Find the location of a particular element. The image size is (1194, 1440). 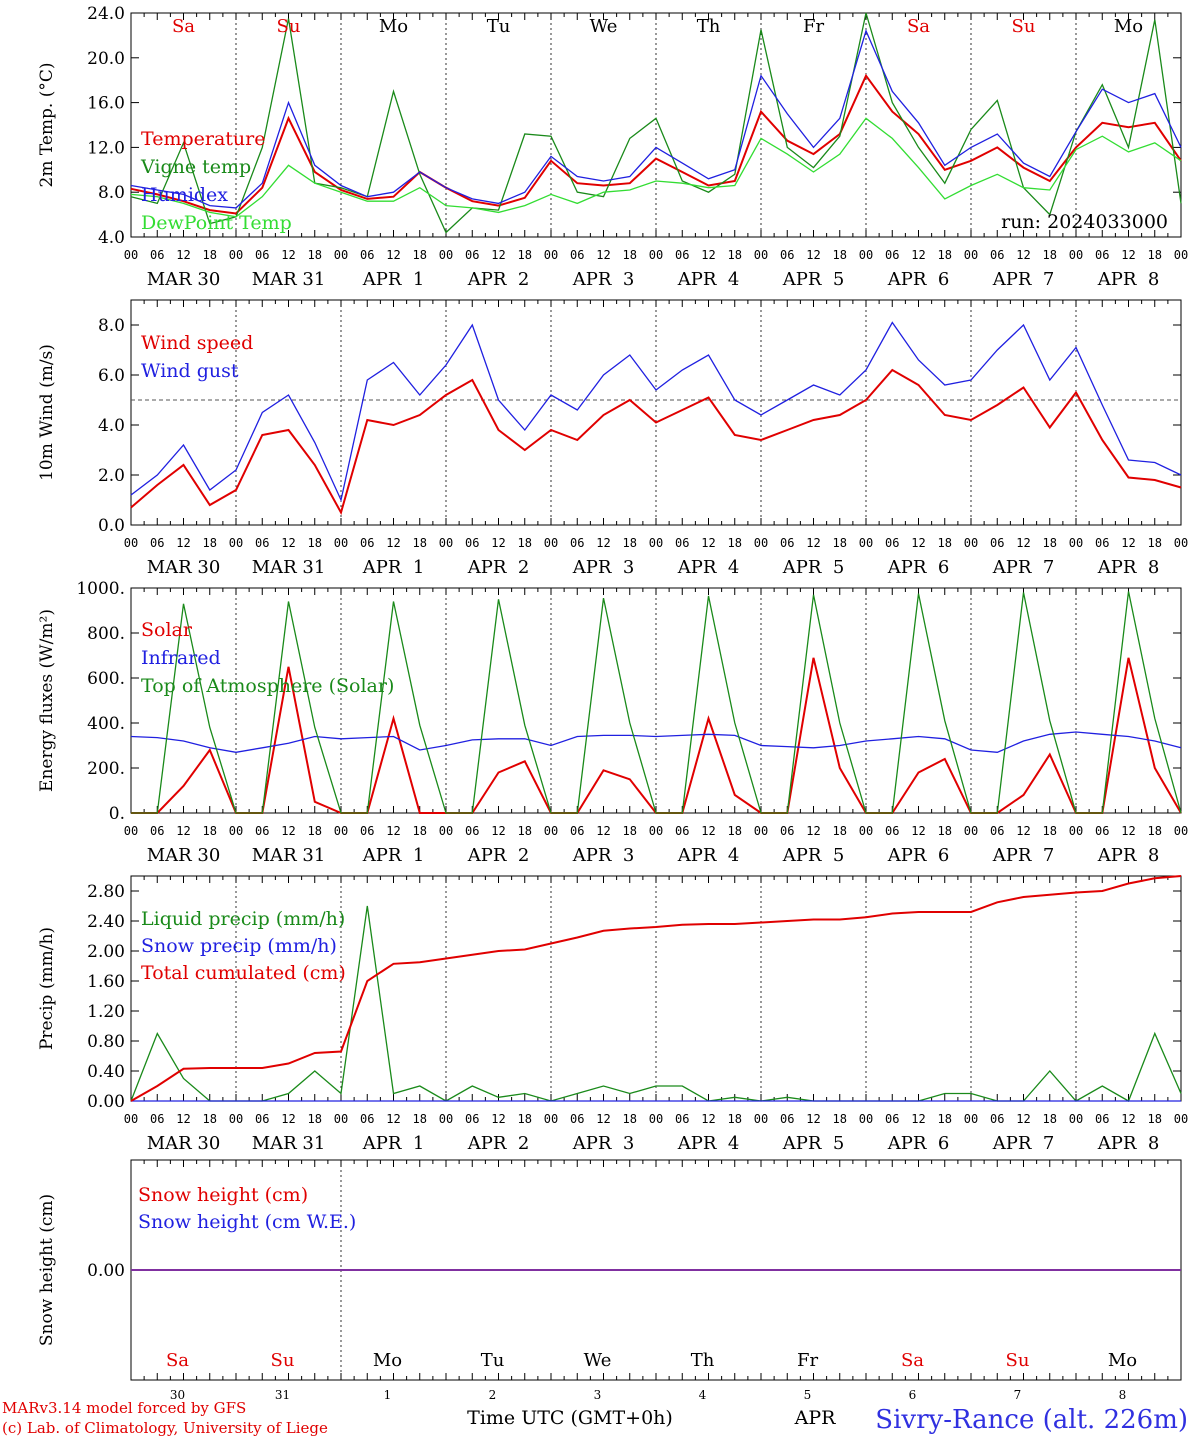

y-tick-label: 2.80 is located at coordinates (106, 892).